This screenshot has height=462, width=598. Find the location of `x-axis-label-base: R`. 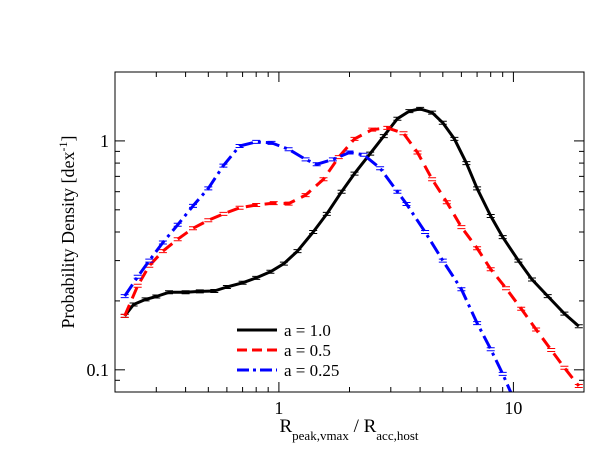

x-axis-label-base: R is located at coordinates (285, 426).